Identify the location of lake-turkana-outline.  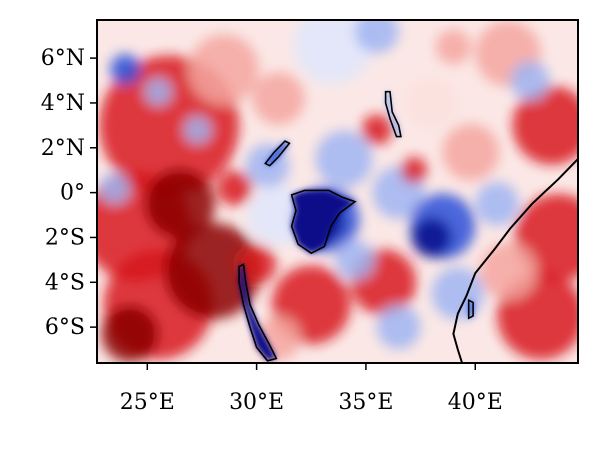
(393, 114).